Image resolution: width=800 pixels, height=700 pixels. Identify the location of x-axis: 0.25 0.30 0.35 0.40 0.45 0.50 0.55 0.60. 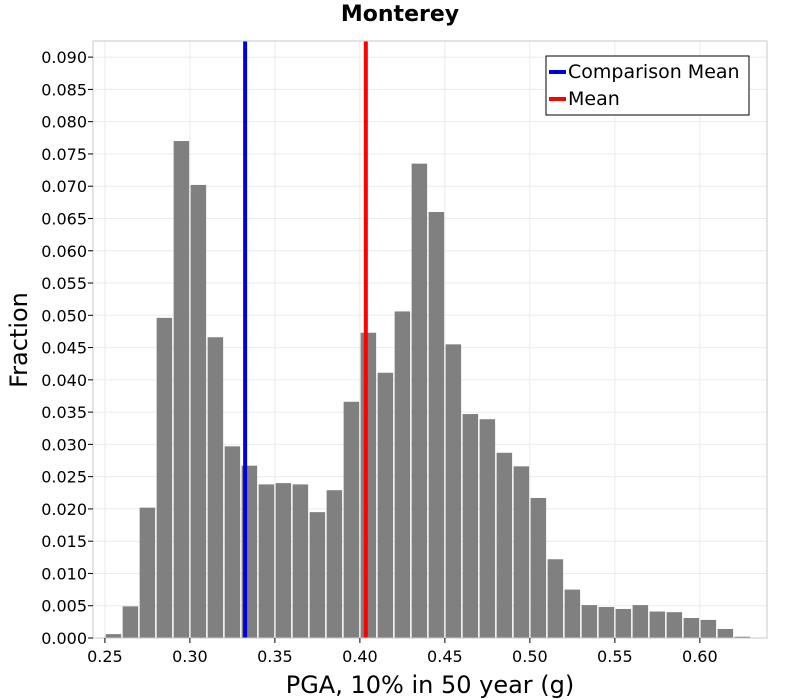
(402, 652).